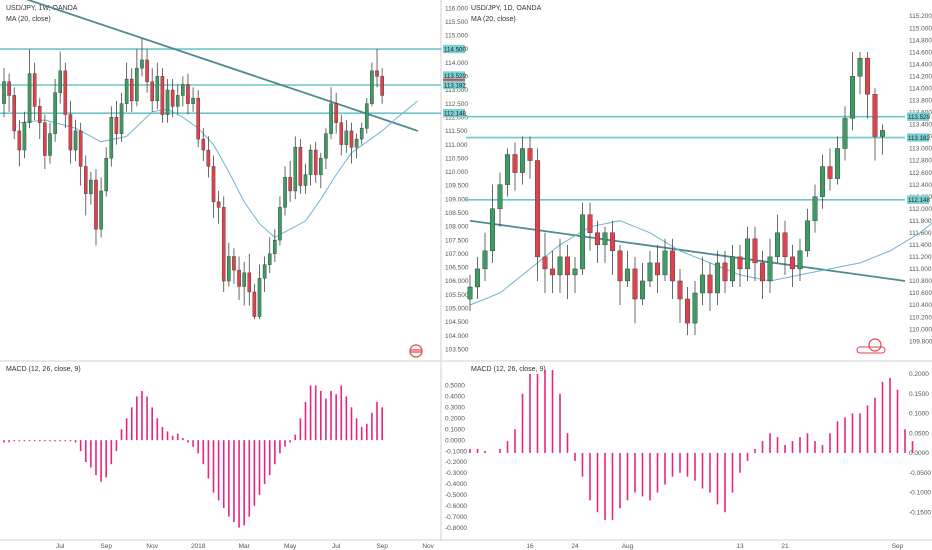 The image size is (932, 550). I want to click on weekly-price-tag-label: 112.148, so click(455, 114).